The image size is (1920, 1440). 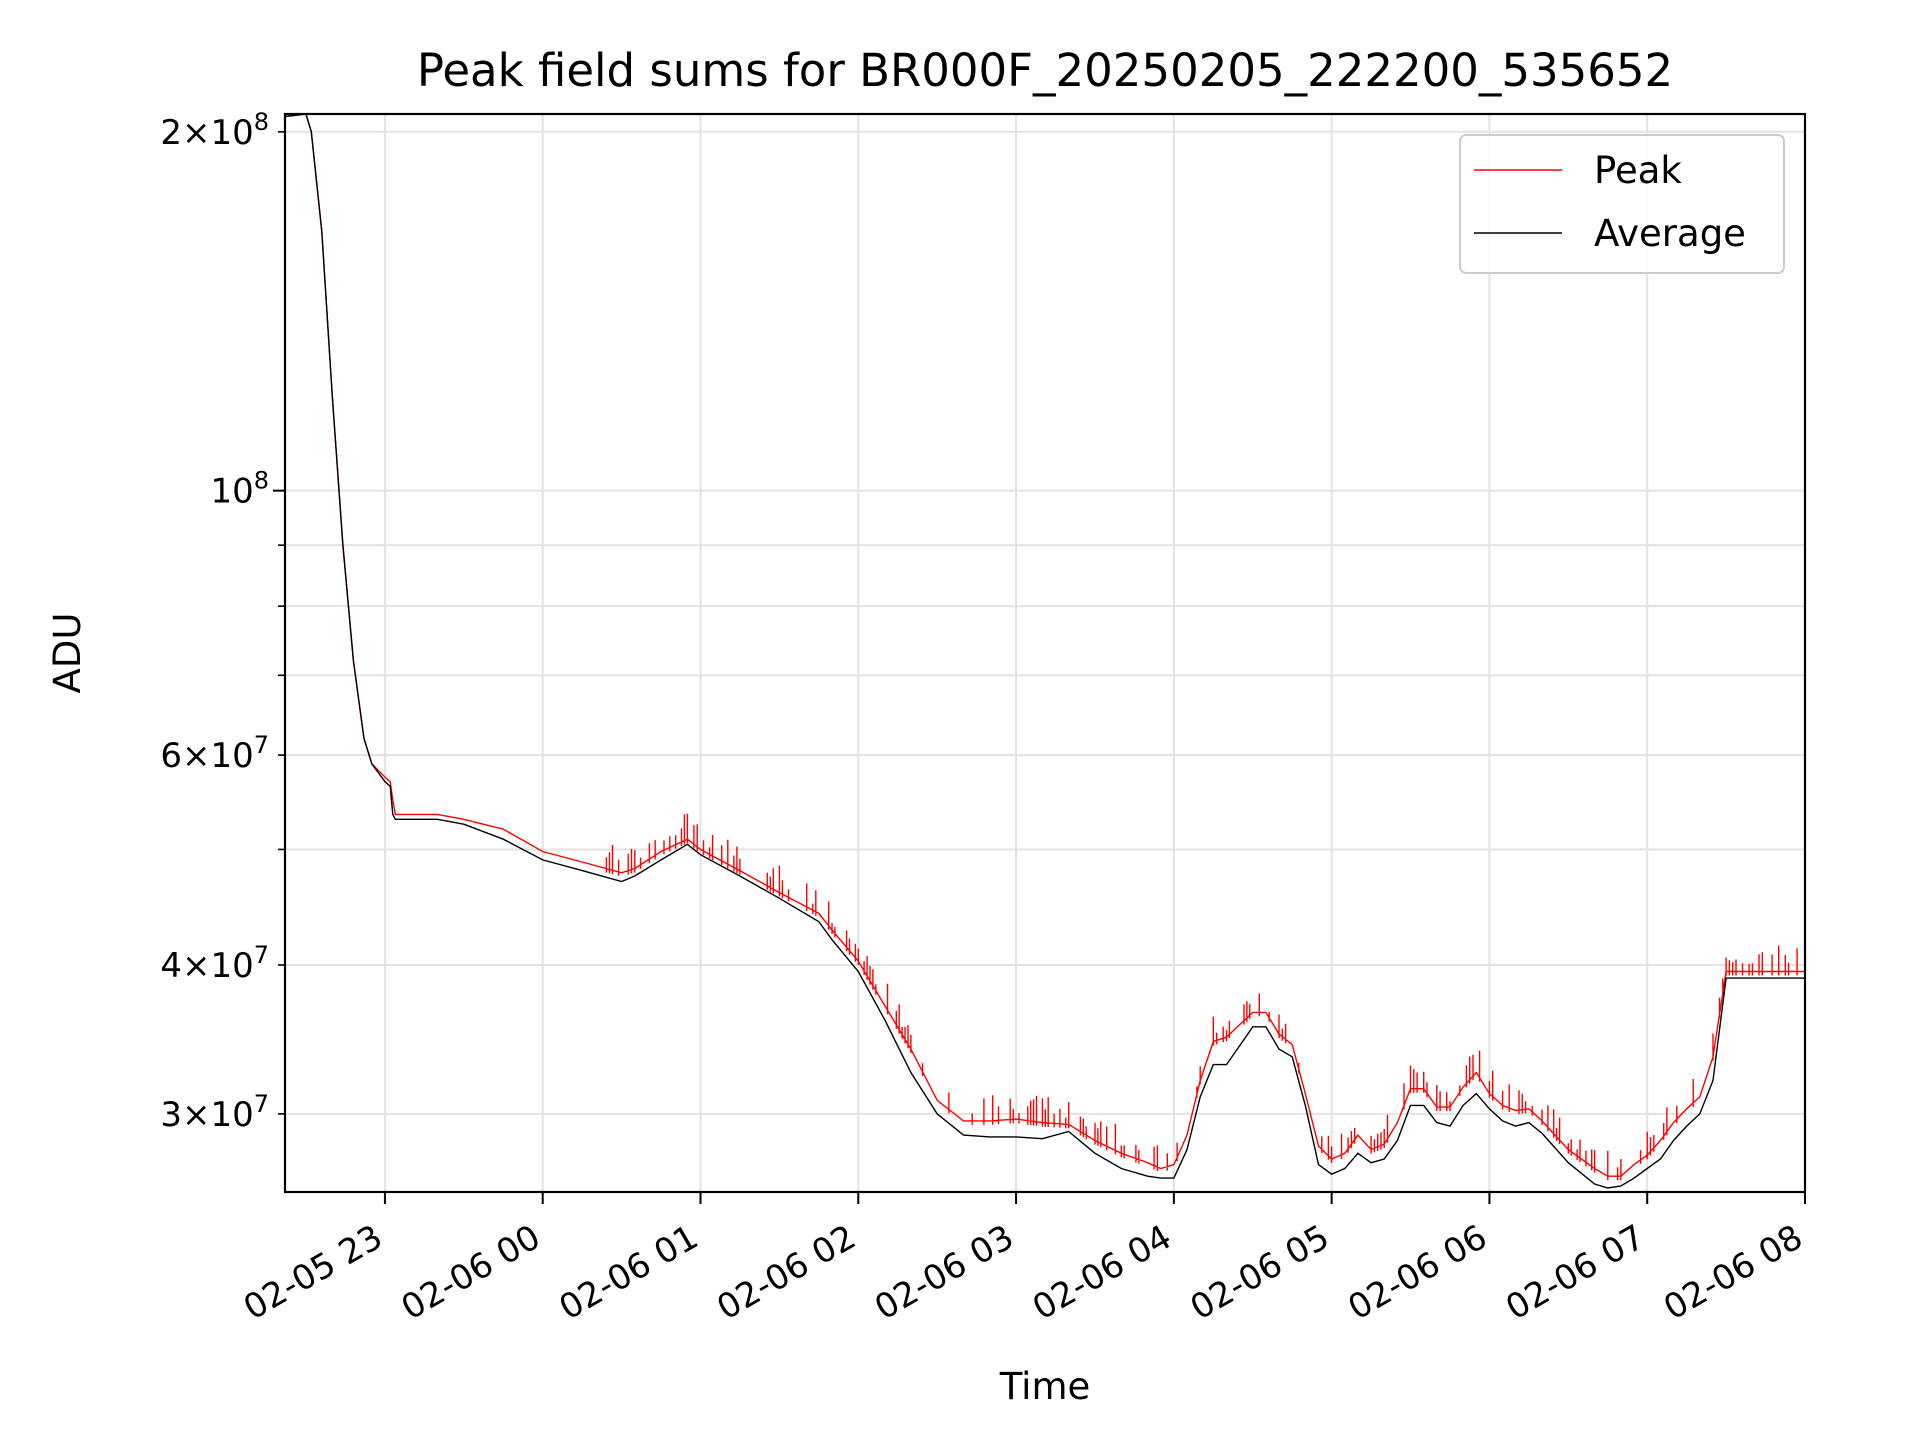 I want to click on y-tick-label: 6×107, so click(x=214, y=753).